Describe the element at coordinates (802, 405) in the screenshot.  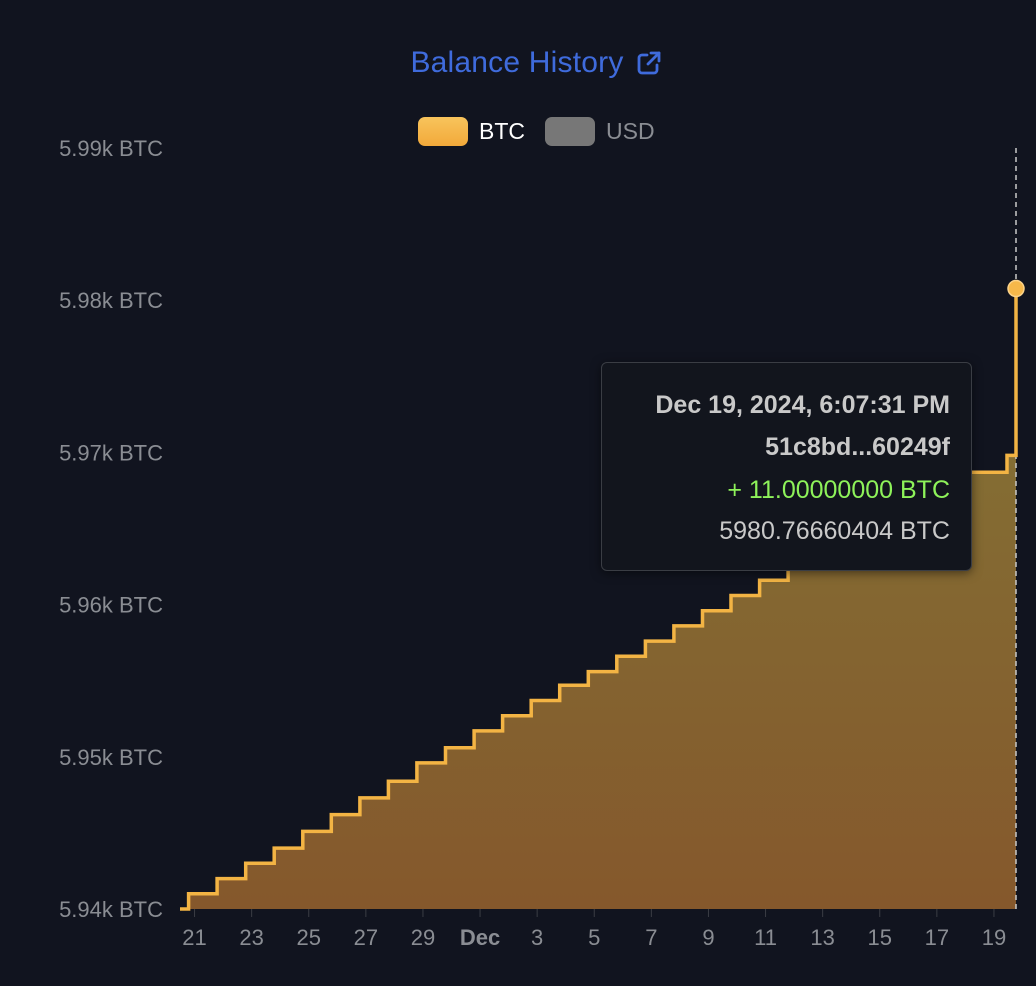
I see `tooltip-date: Dec 19, 2024, 6:07:31 PM` at that location.